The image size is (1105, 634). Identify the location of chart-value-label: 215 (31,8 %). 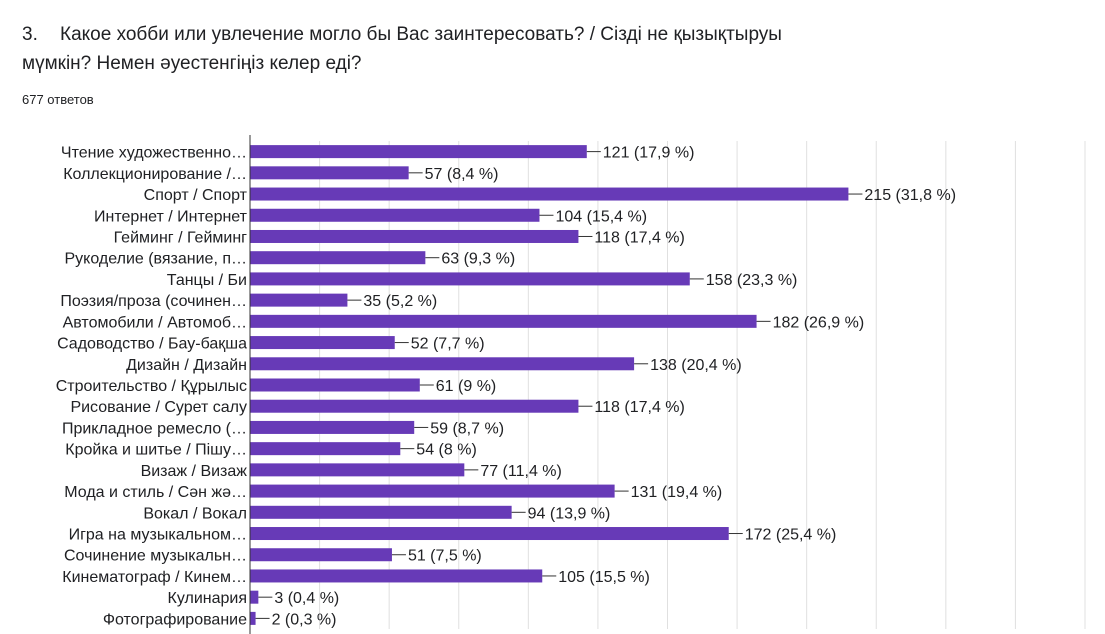
(910, 195).